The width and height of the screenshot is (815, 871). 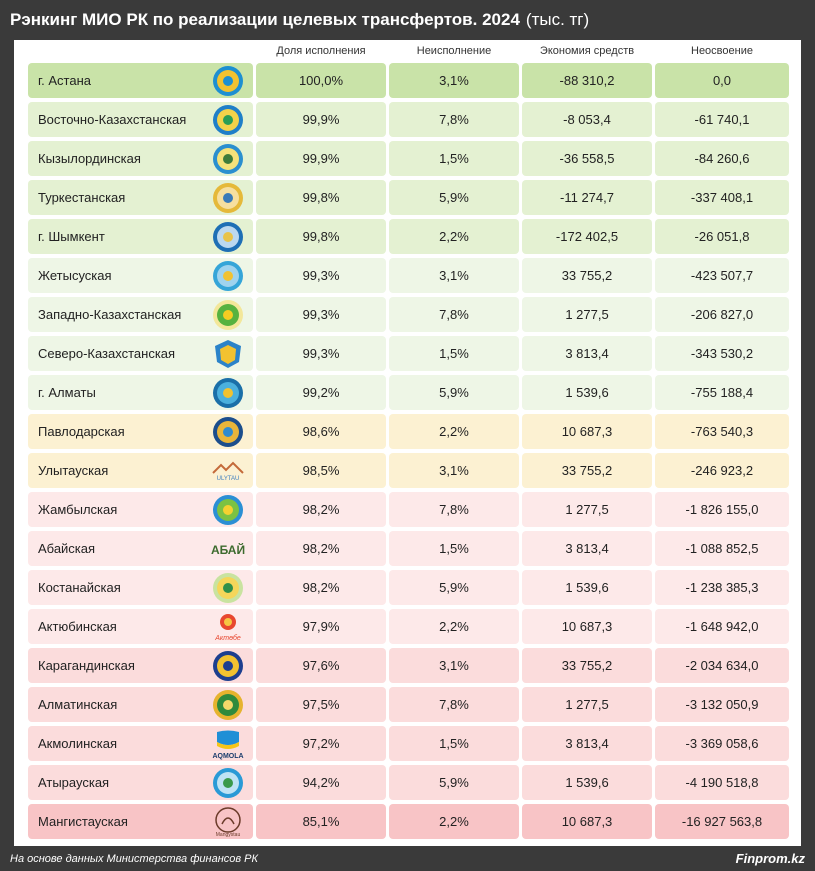 What do you see at coordinates (228, 276) in the screenshot?
I see `zhetysu-emblem-icon` at bounding box center [228, 276].